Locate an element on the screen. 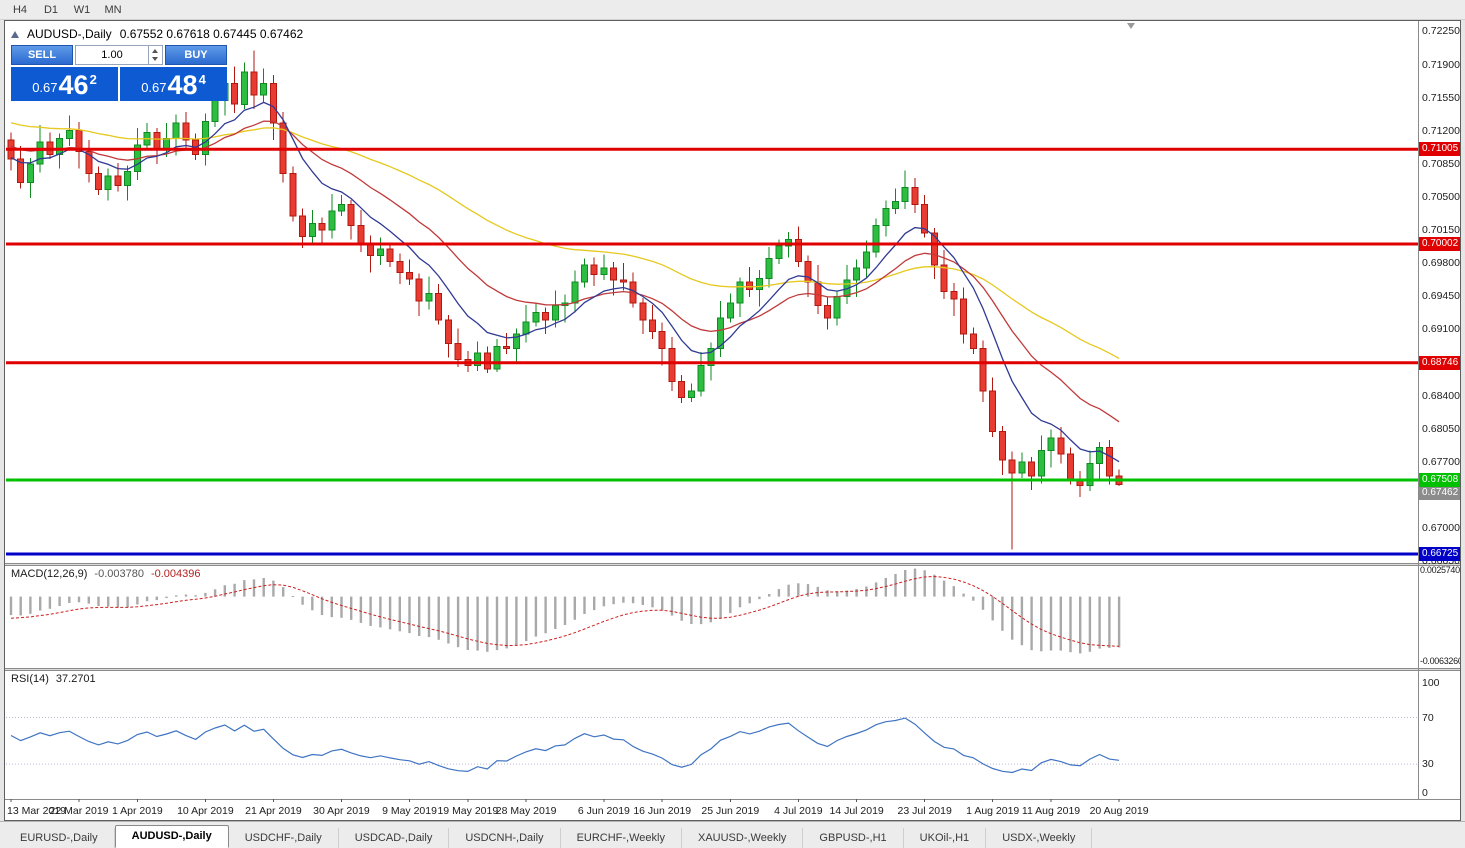  macd-label: MACD(12,26,9) is located at coordinates (49, 574).